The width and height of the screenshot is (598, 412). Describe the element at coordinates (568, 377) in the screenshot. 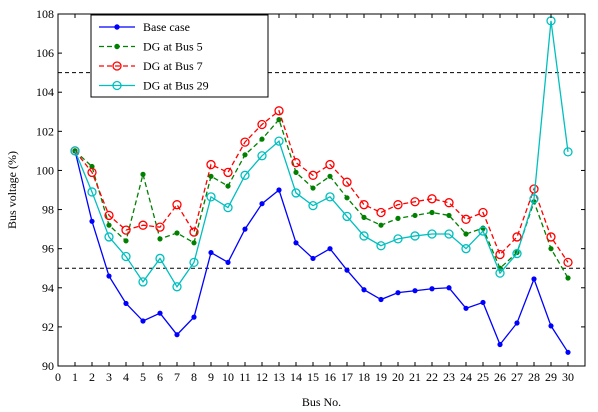

I see `x-tick-label: 30` at that location.